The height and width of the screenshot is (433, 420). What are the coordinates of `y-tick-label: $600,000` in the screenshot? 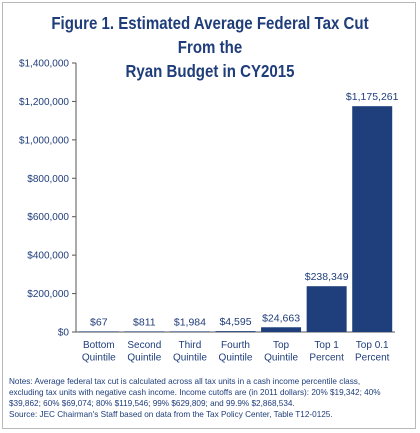 It's located at (48, 217).